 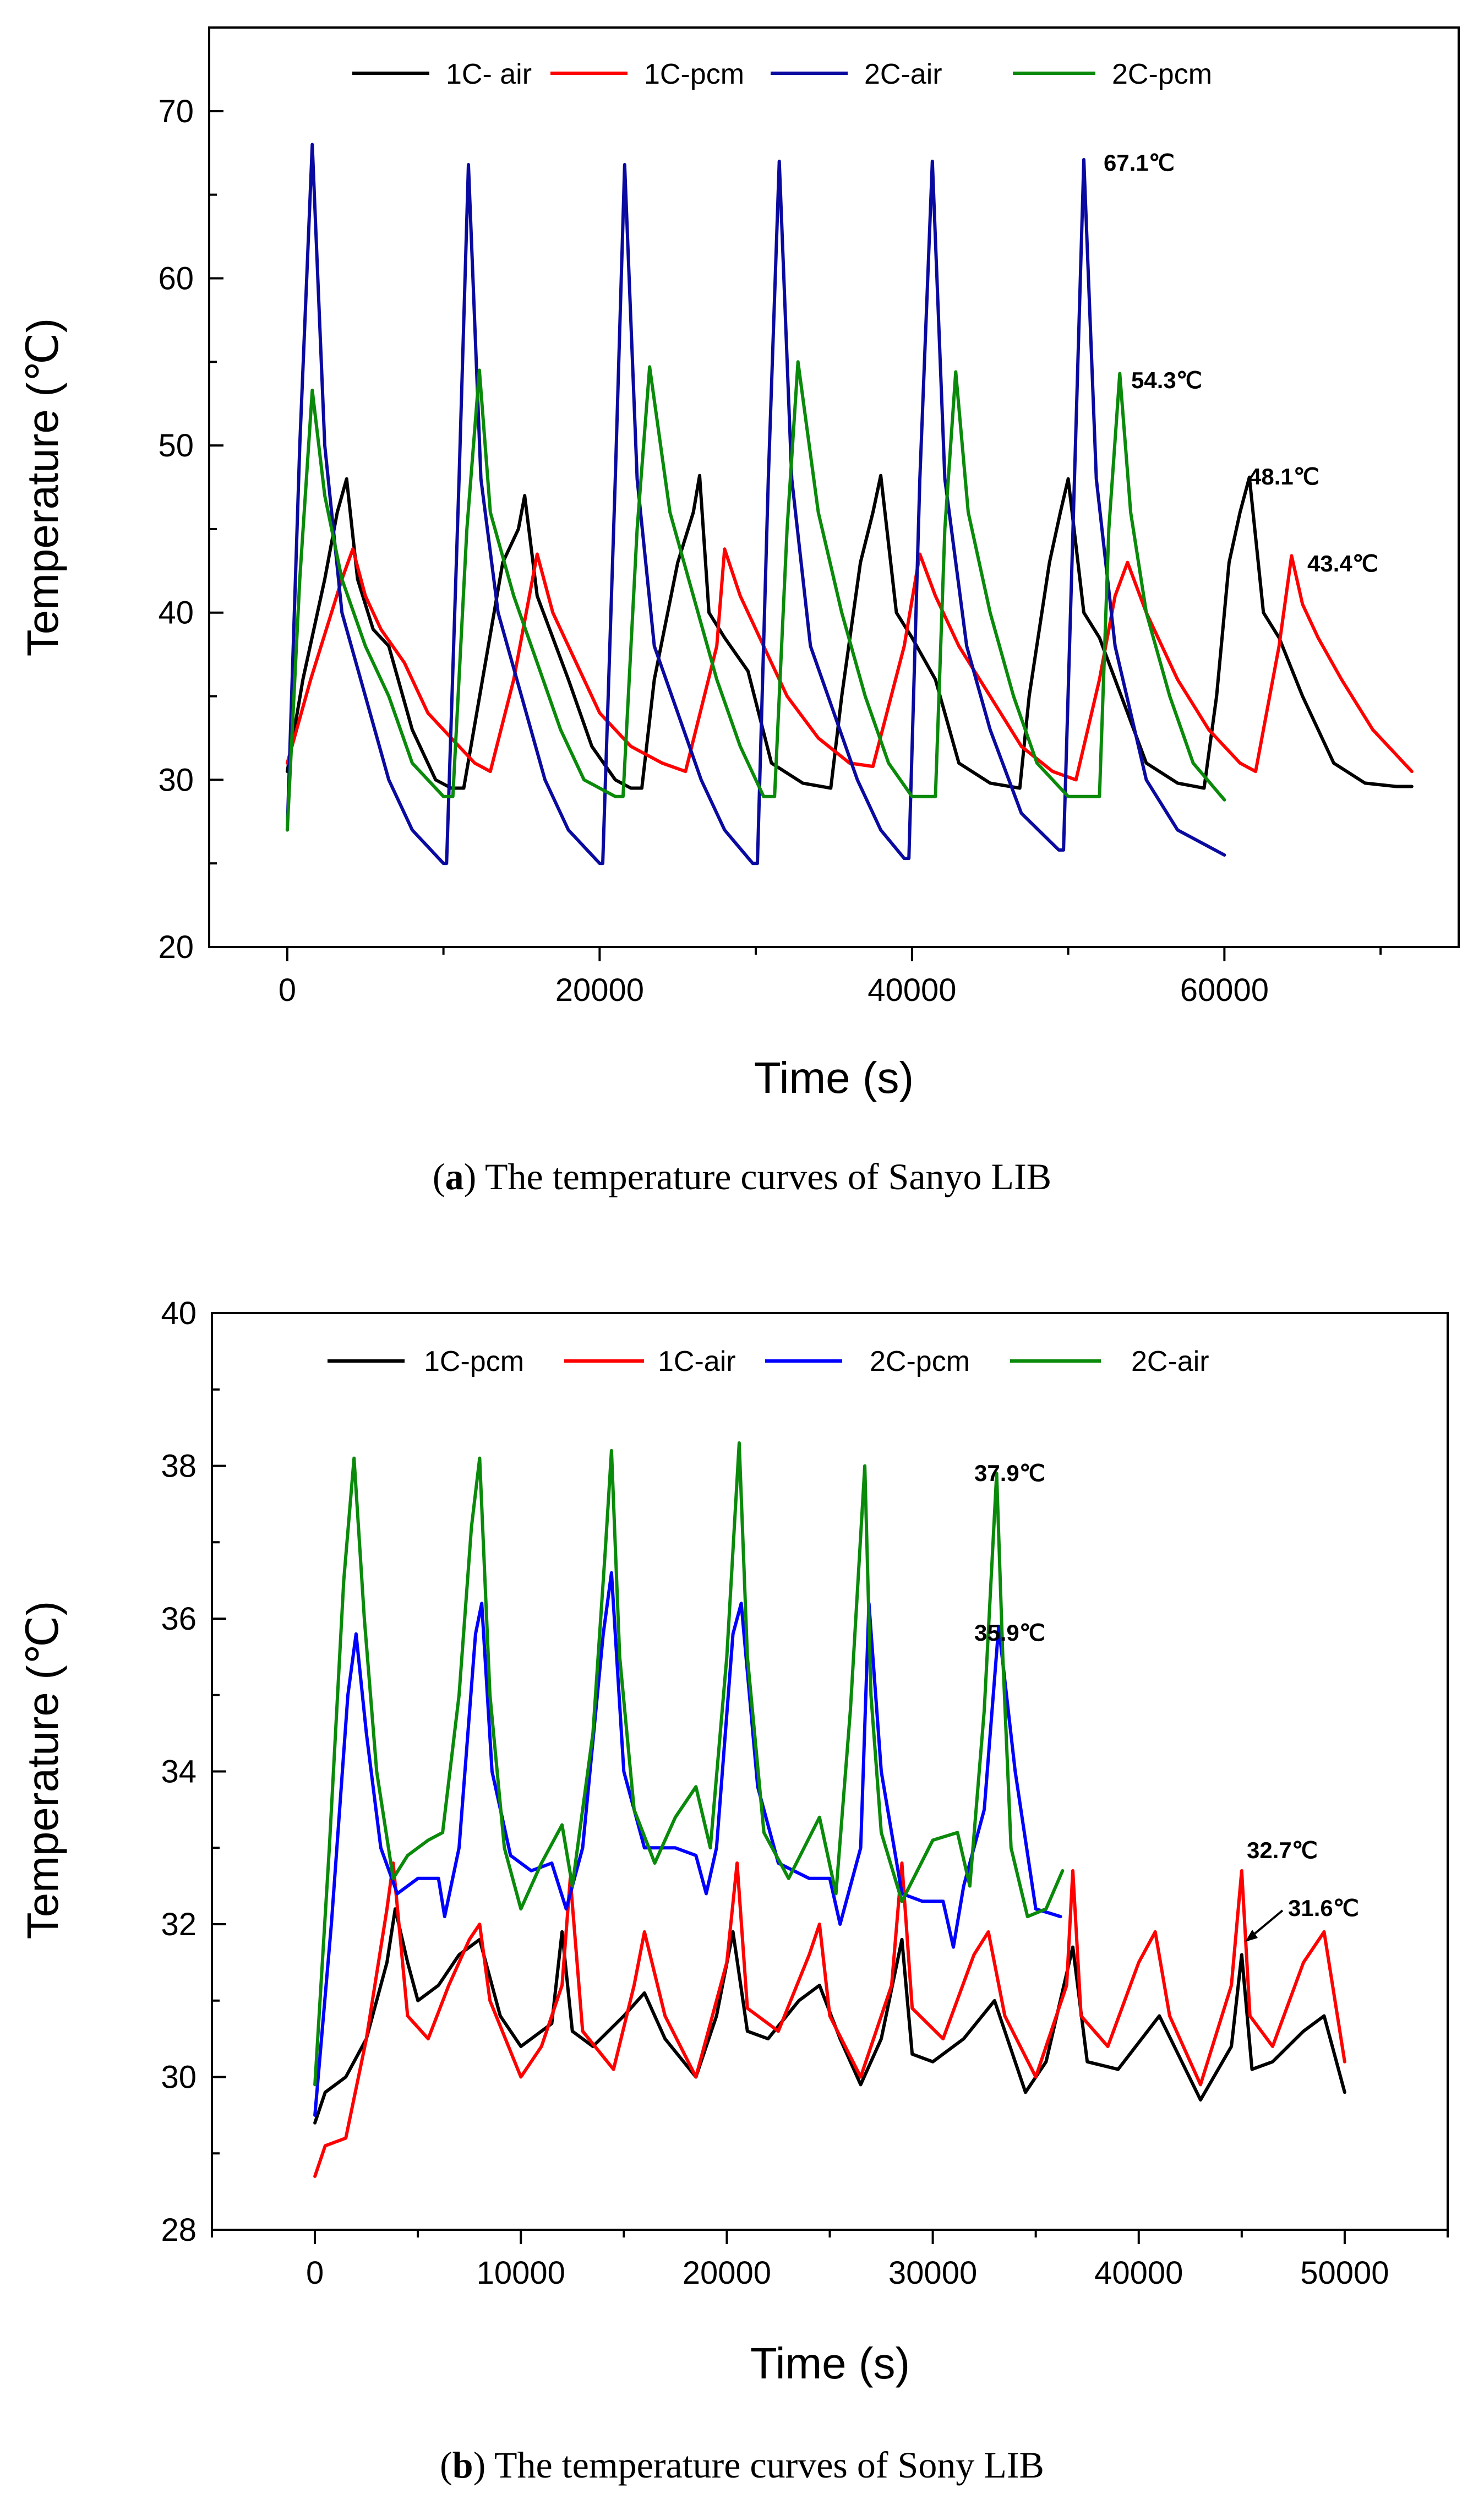 I want to click on legend-label-1c-pcm-b: 1C-pcm, so click(x=474, y=1362).